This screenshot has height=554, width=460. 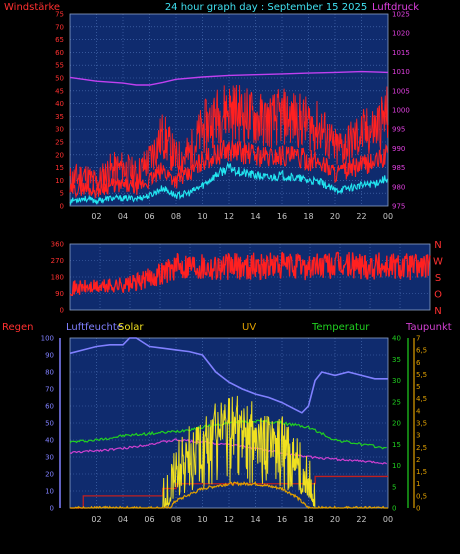 What do you see at coordinates (401, 53) in the screenshot?
I see `y-right-tick-label: 1015` at bounding box center [401, 53].